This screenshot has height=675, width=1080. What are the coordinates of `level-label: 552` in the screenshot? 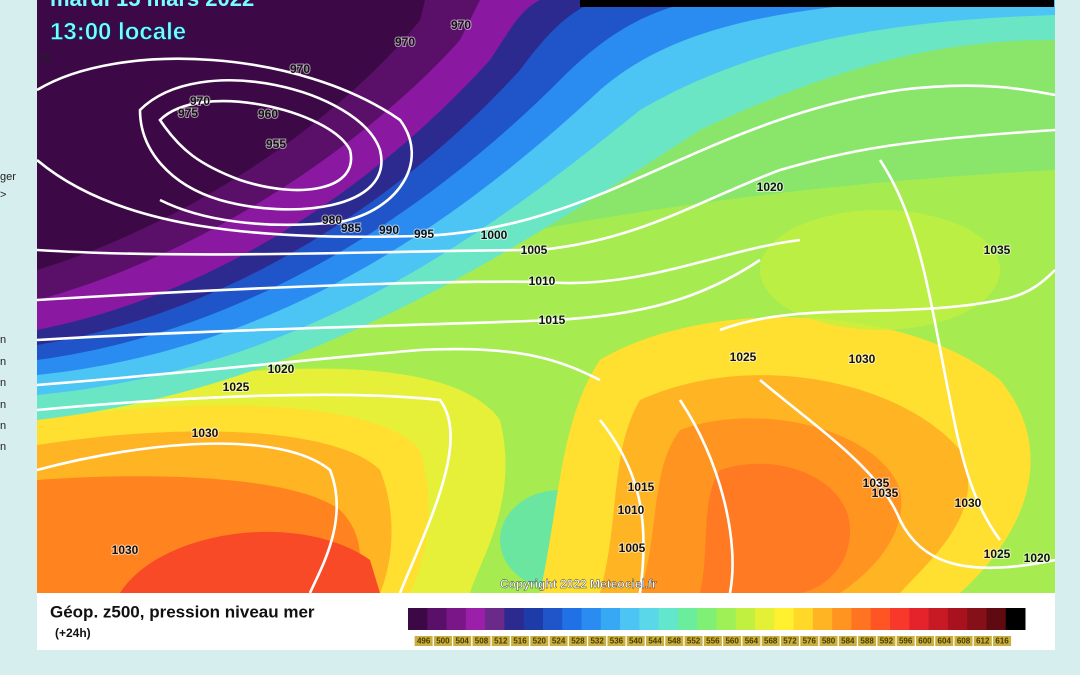 It's located at (694, 641).